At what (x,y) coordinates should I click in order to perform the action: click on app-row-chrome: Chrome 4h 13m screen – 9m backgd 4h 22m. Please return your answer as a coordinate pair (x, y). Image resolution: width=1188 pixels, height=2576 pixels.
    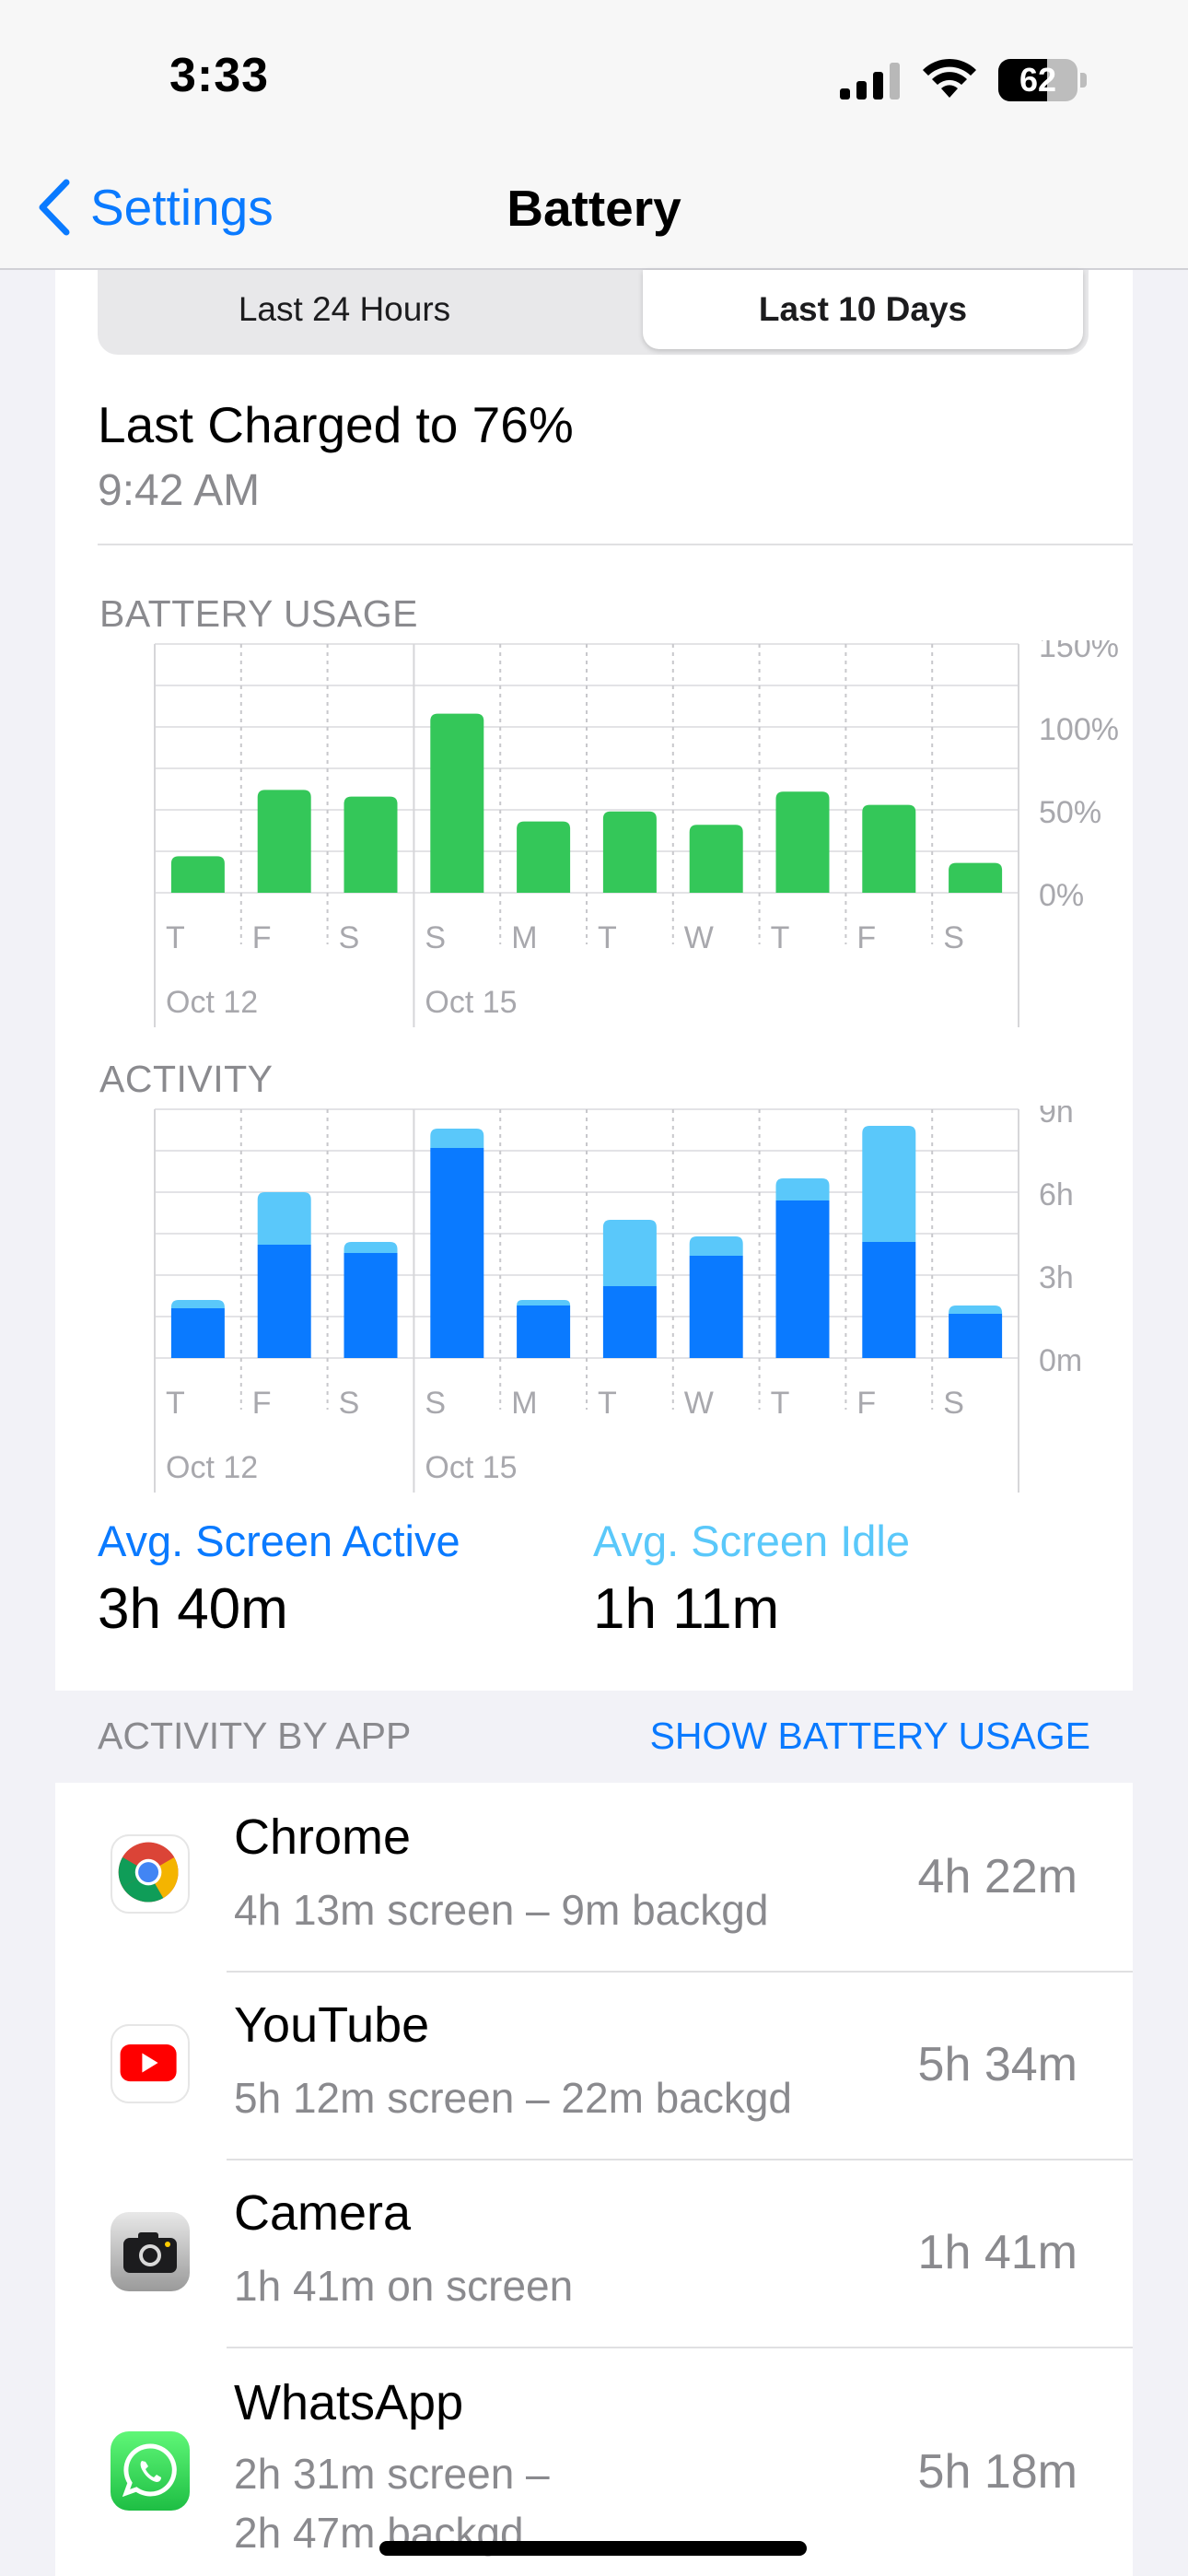
    Looking at the image, I should click on (594, 1878).